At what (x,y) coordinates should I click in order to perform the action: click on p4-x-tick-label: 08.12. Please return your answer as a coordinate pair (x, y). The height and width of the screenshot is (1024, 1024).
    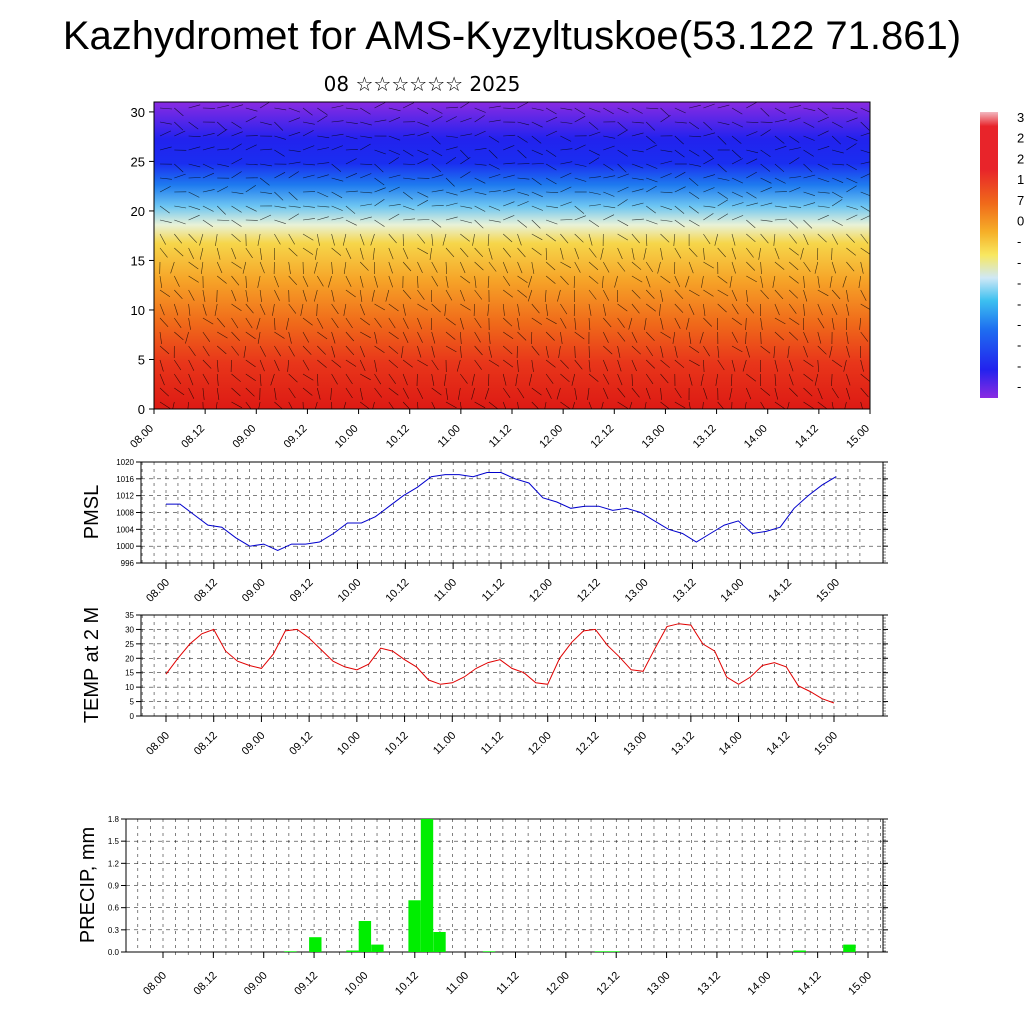
    Looking at the image, I should click on (206, 984).